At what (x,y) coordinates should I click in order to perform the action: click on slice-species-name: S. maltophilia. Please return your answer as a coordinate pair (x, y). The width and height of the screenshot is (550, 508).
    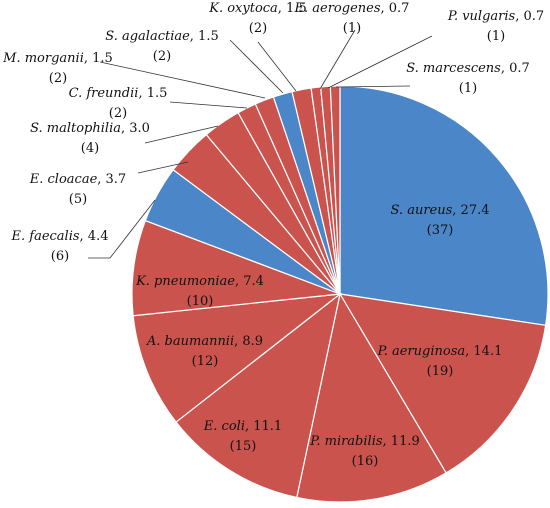
    Looking at the image, I should click on (75, 128).